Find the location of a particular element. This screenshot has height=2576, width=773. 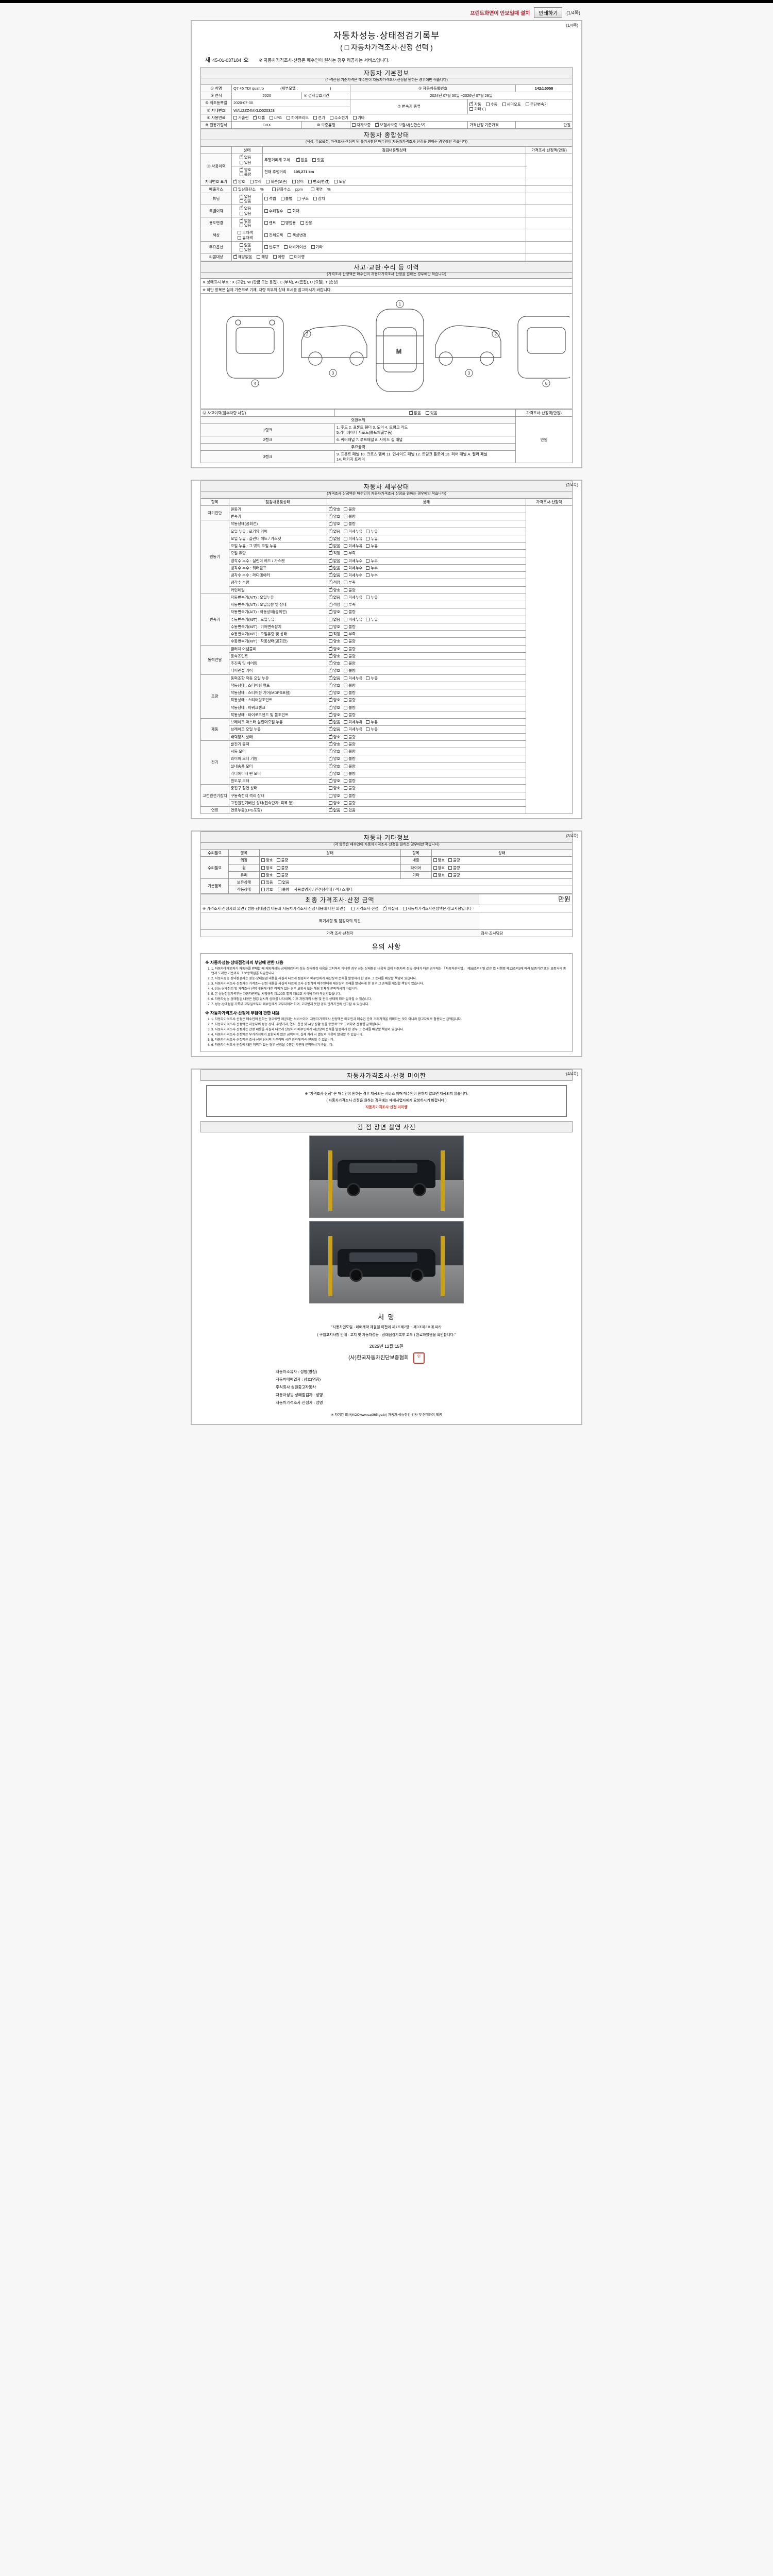

option-etc: 기타 is located at coordinates (317, 247).